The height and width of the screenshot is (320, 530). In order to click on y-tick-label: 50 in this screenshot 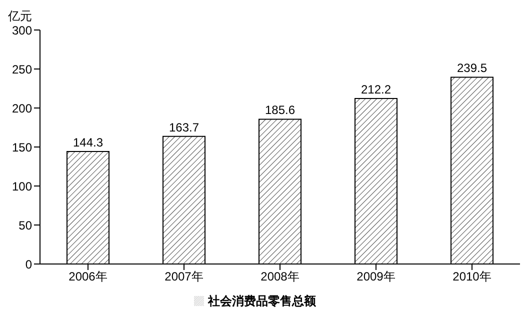, I will do `click(25, 225)`.